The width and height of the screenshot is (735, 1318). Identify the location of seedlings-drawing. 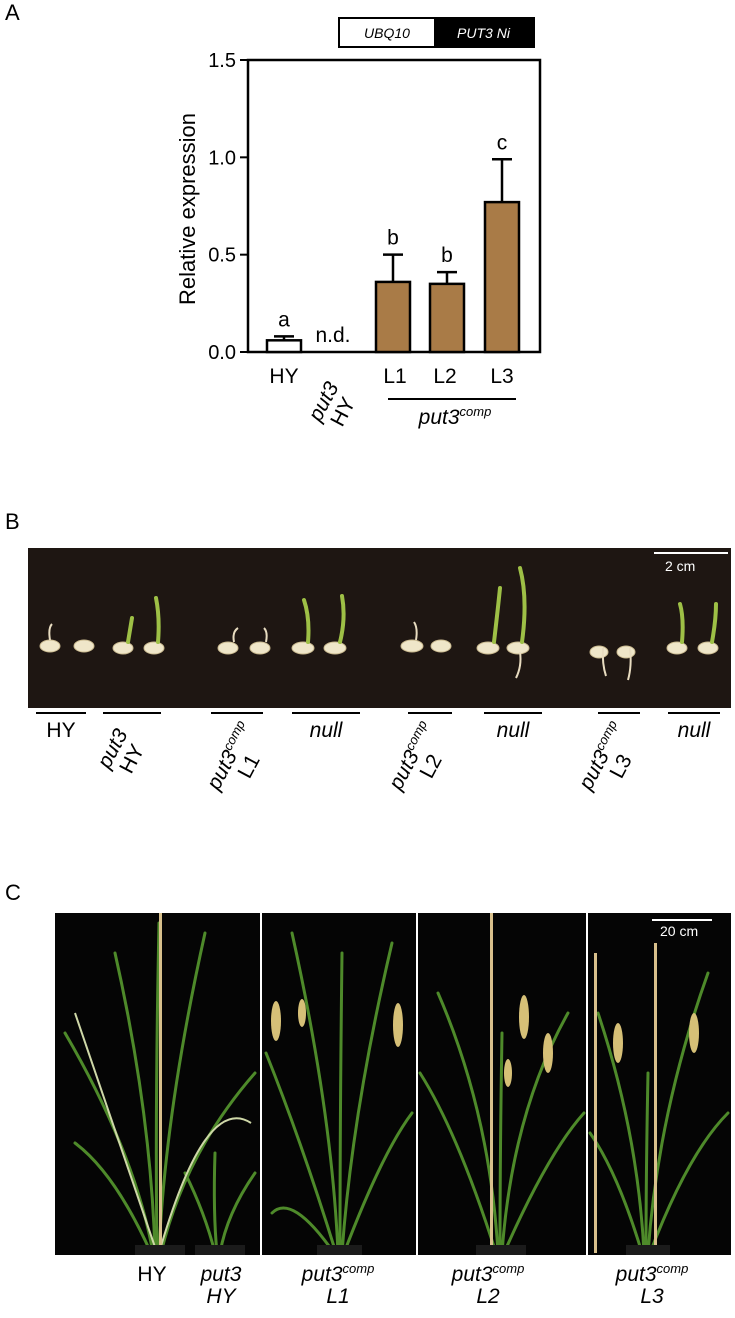
(379, 623).